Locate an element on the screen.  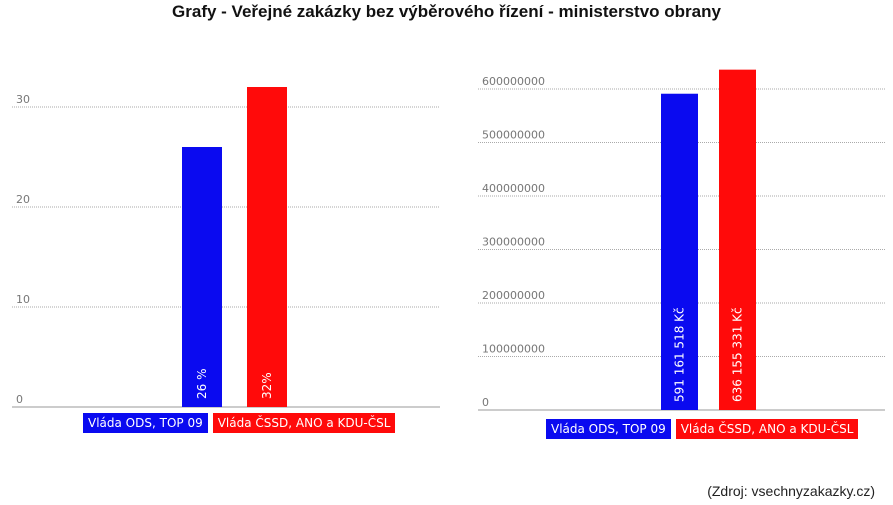
y-tick-label: 400000000 is located at coordinates (513, 188).